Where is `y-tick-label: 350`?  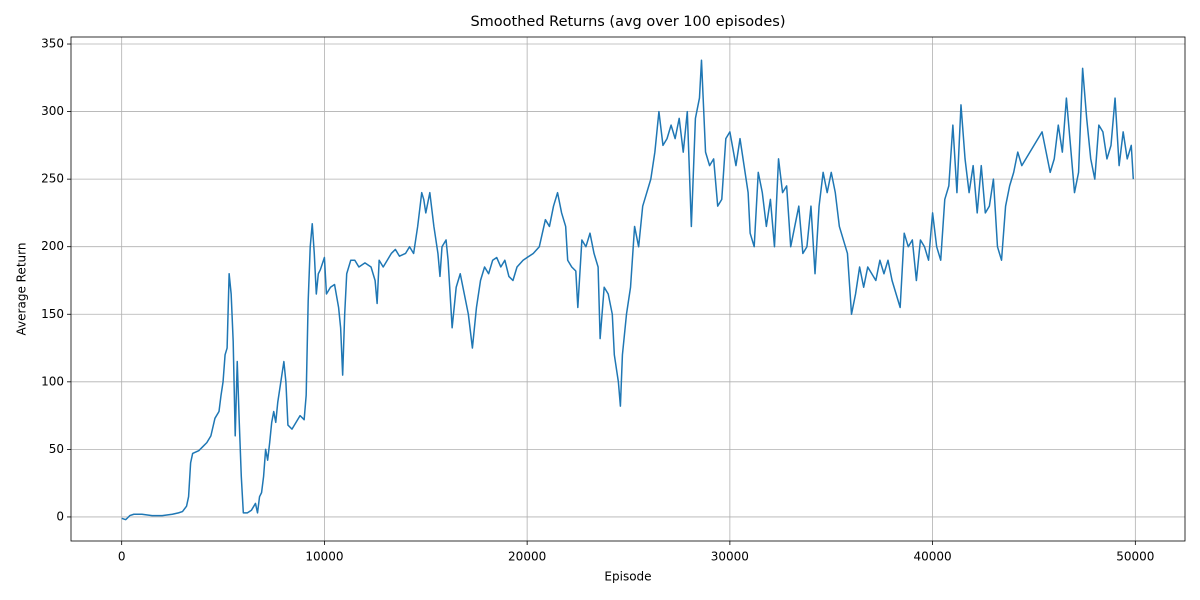
y-tick-label: 350 is located at coordinates (52, 44).